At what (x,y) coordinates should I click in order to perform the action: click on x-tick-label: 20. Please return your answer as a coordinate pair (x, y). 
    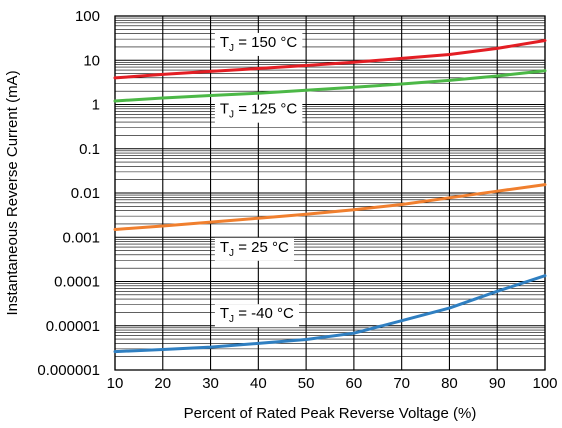
    Looking at the image, I should click on (162, 383).